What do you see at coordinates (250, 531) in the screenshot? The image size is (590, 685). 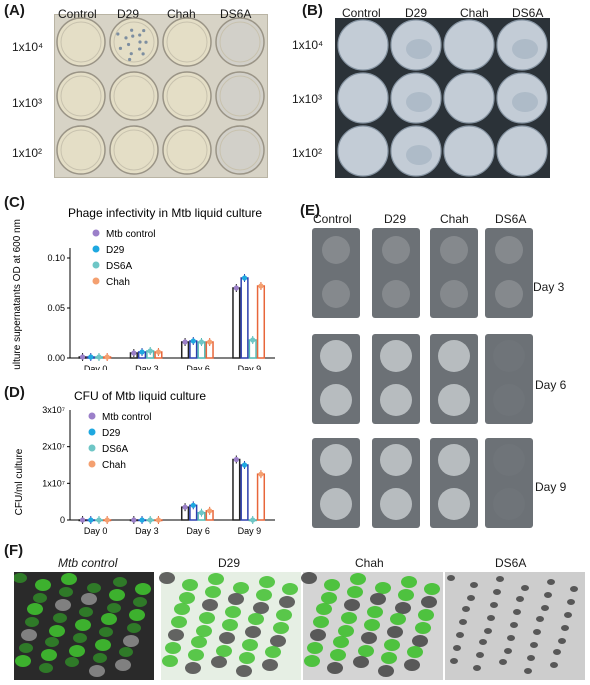 I see `x-tick-label: Day 9` at bounding box center [250, 531].